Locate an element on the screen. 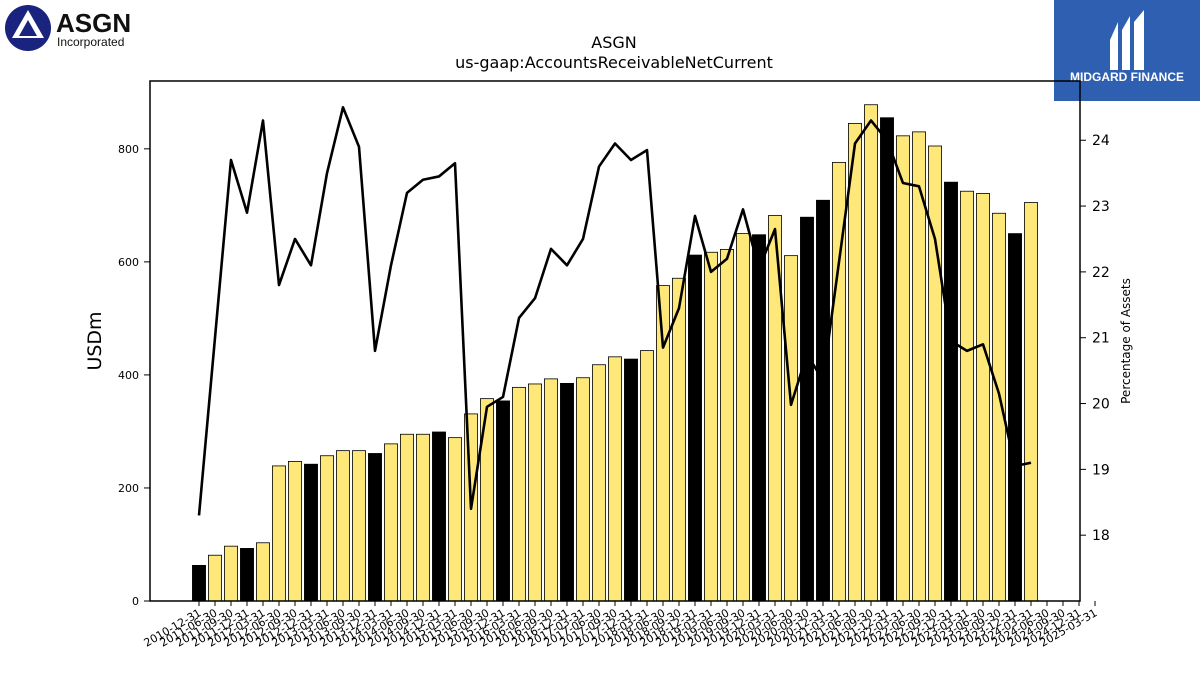 This screenshot has height=675, width=1200. chart-title: ASGN is located at coordinates (613, 42).